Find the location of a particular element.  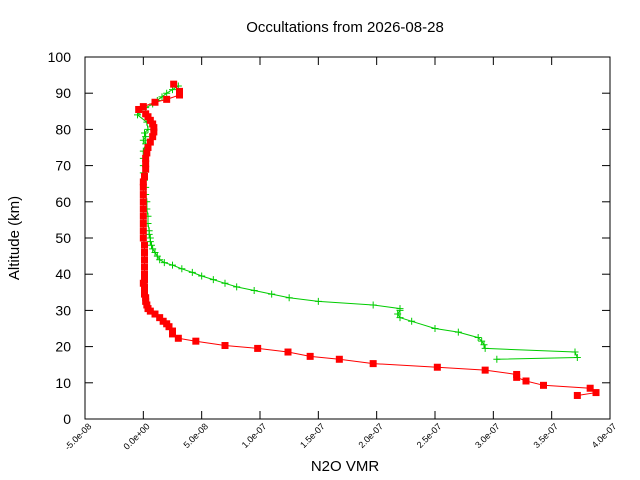

x-tick-label: 1.5e-07 is located at coordinates (312, 435).